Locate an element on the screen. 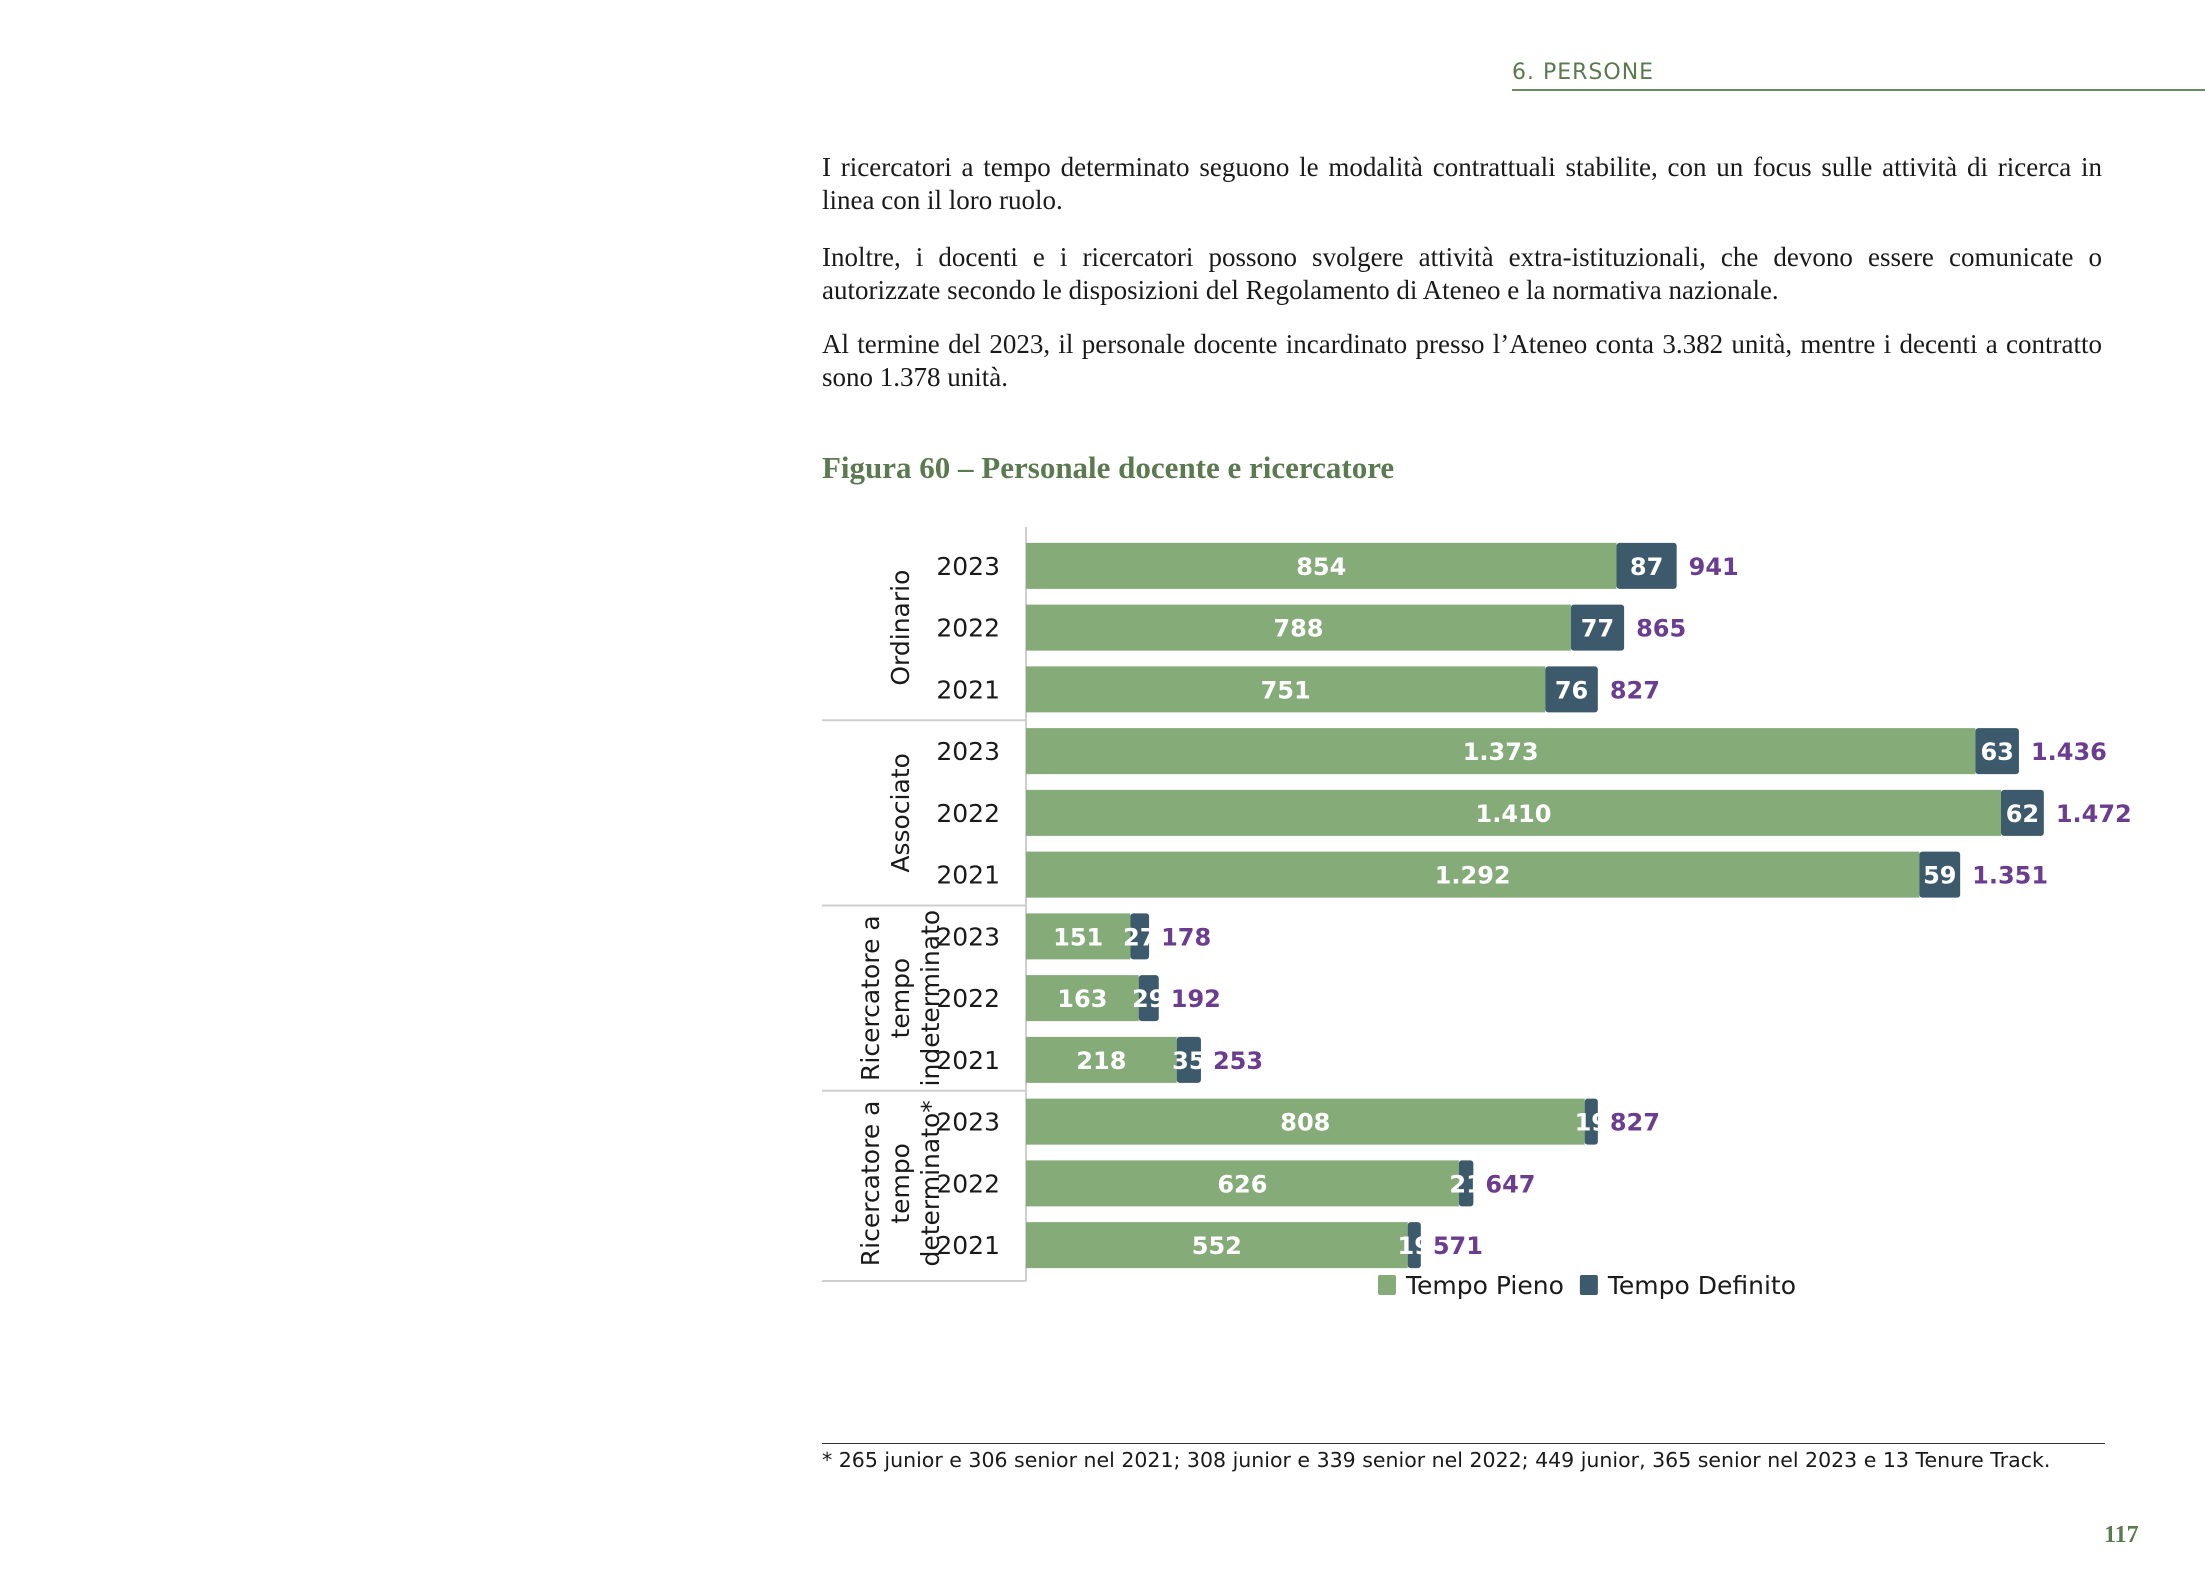 The width and height of the screenshot is (2205, 1575). data-label-tempo-definito: 63 is located at coordinates (1996, 752).